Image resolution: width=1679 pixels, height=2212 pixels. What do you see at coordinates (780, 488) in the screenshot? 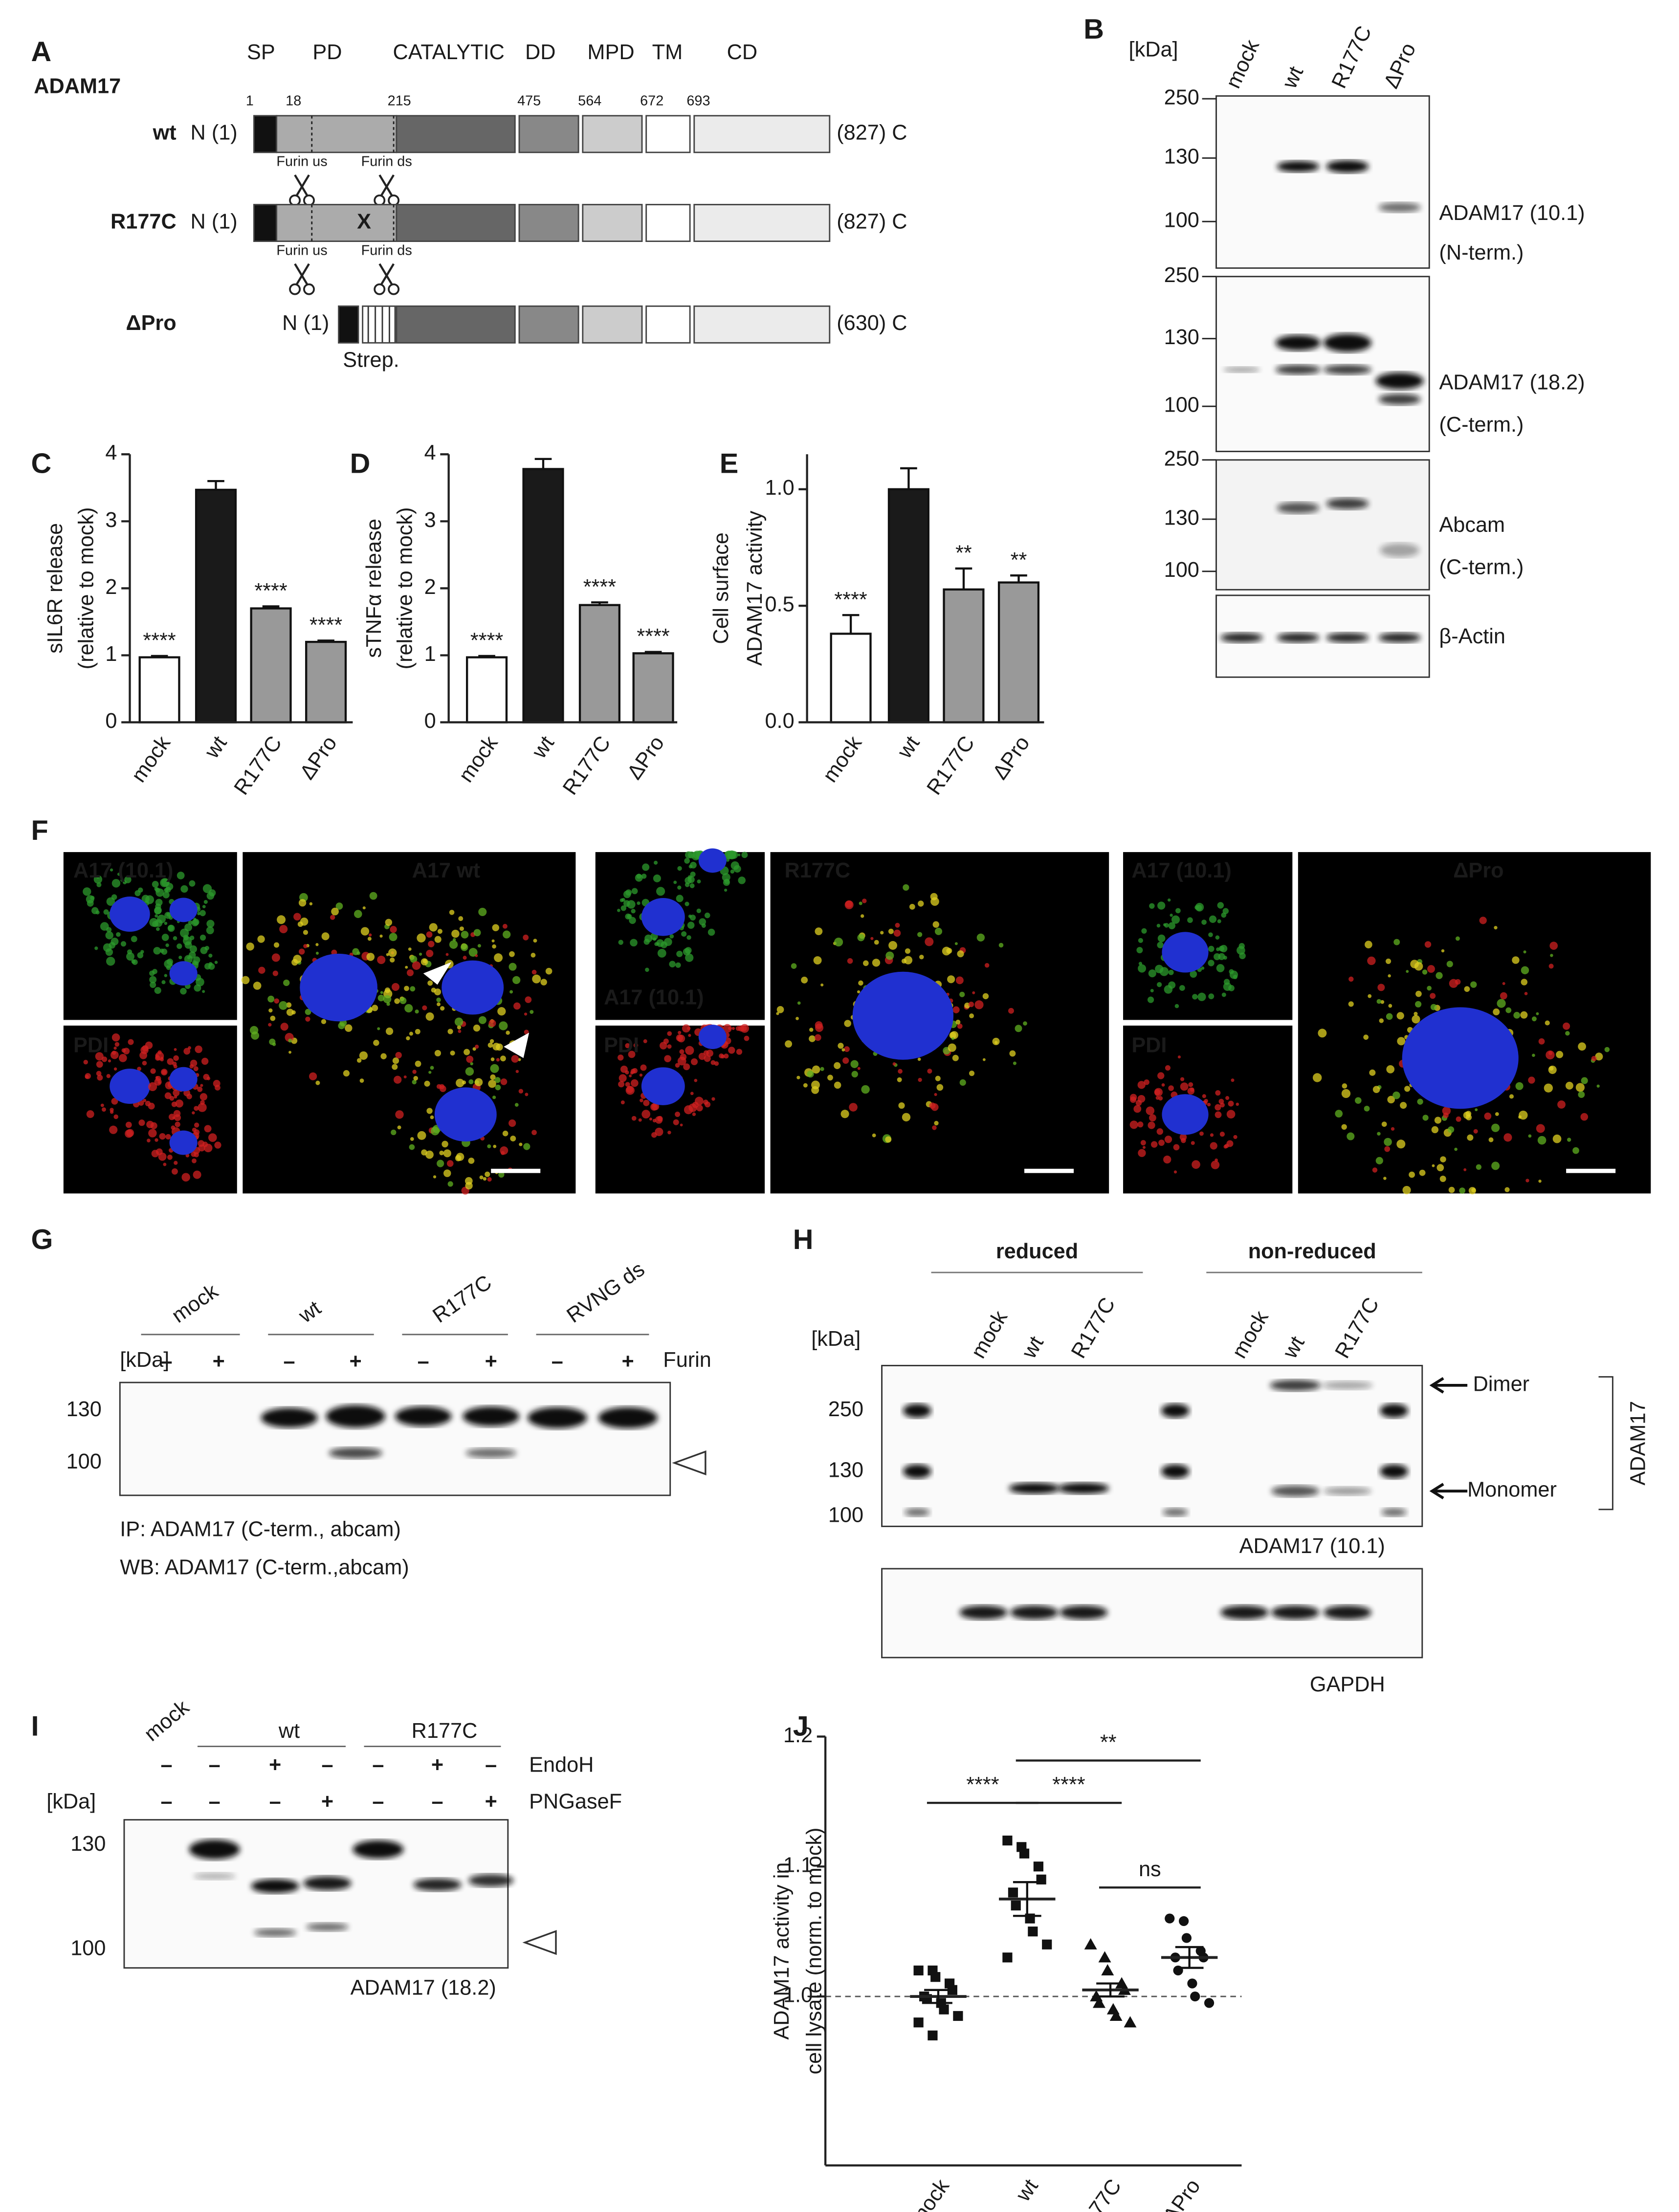
I see `y-tick-label: 1.0` at bounding box center [780, 488].